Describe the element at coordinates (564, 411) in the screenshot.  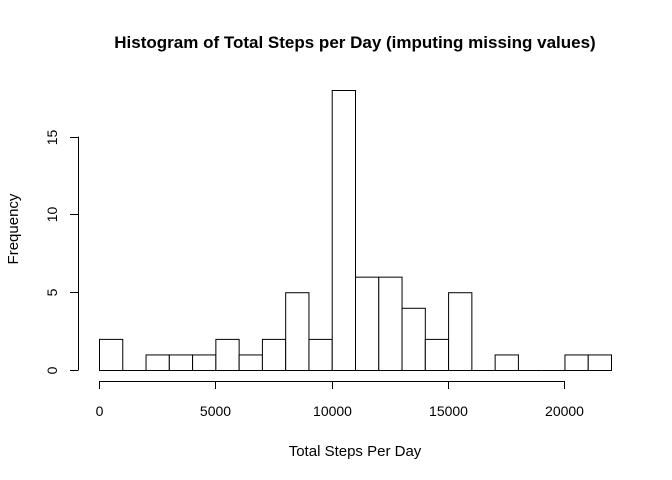
I see `x-tick-label-4: 20000` at that location.